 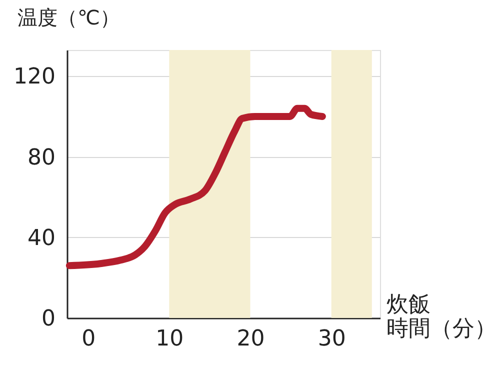 What do you see at coordinates (441, 317) in the screenshot?
I see `x-axis-title: 炊飯時間（分）` at bounding box center [441, 317].